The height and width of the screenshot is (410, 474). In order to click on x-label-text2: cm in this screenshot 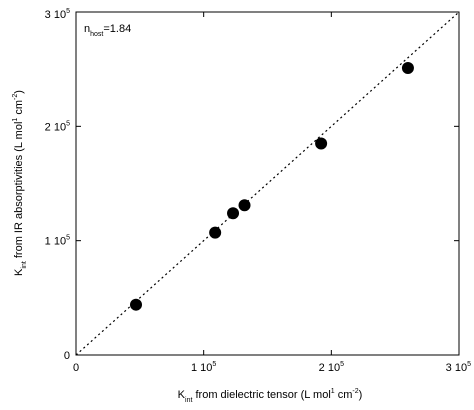, I will do `click(344, 395)`.